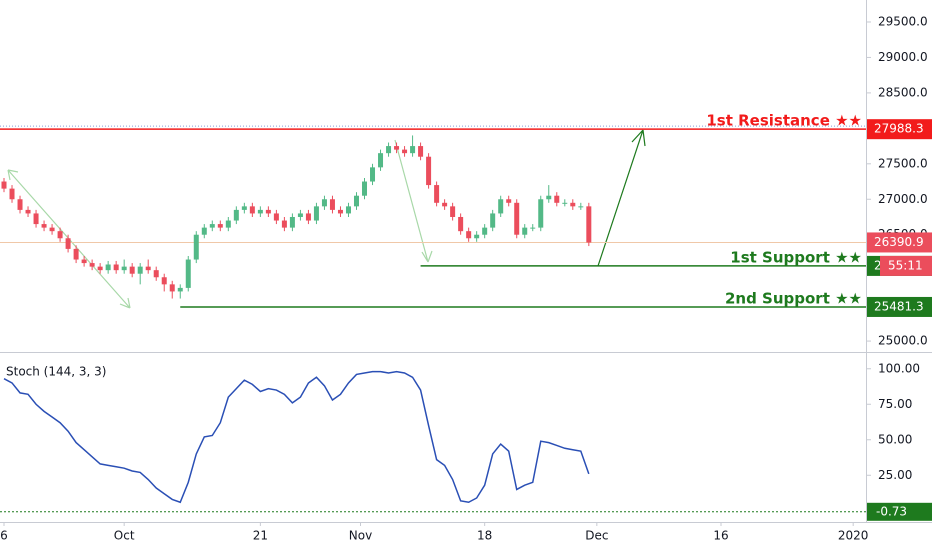 The width and height of the screenshot is (932, 550). I want to click on level-name: 1st Resistance ★★, so click(784, 121).